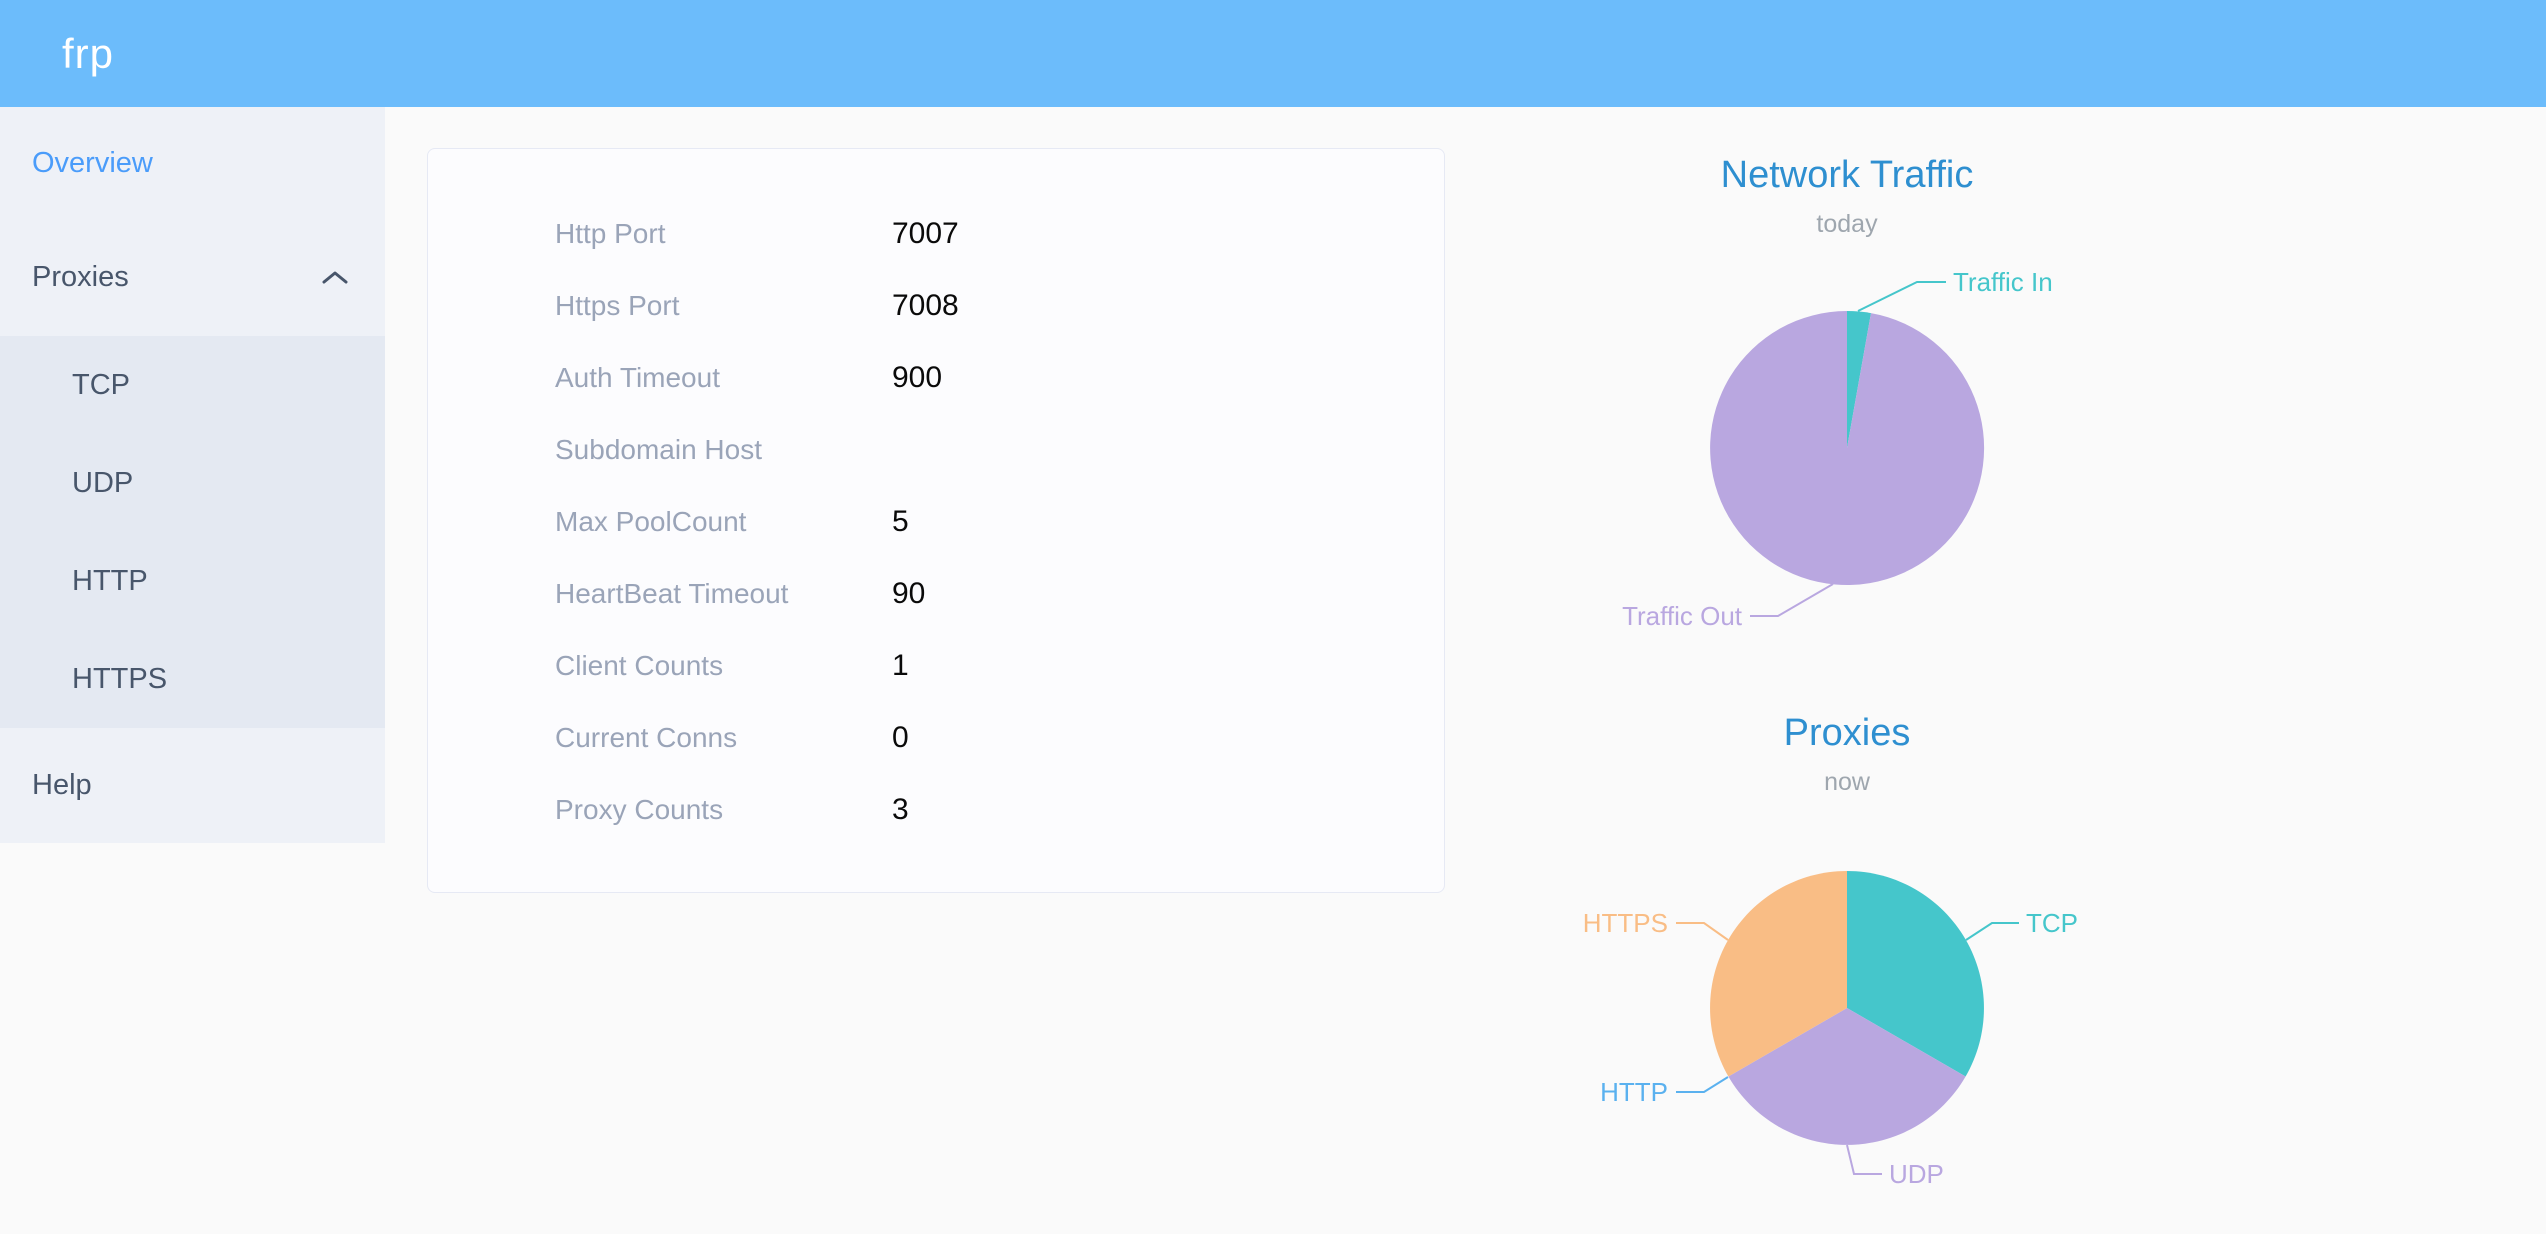  Describe the element at coordinates (2052, 923) in the screenshot. I see `pie-label-tcp: TCP` at that location.